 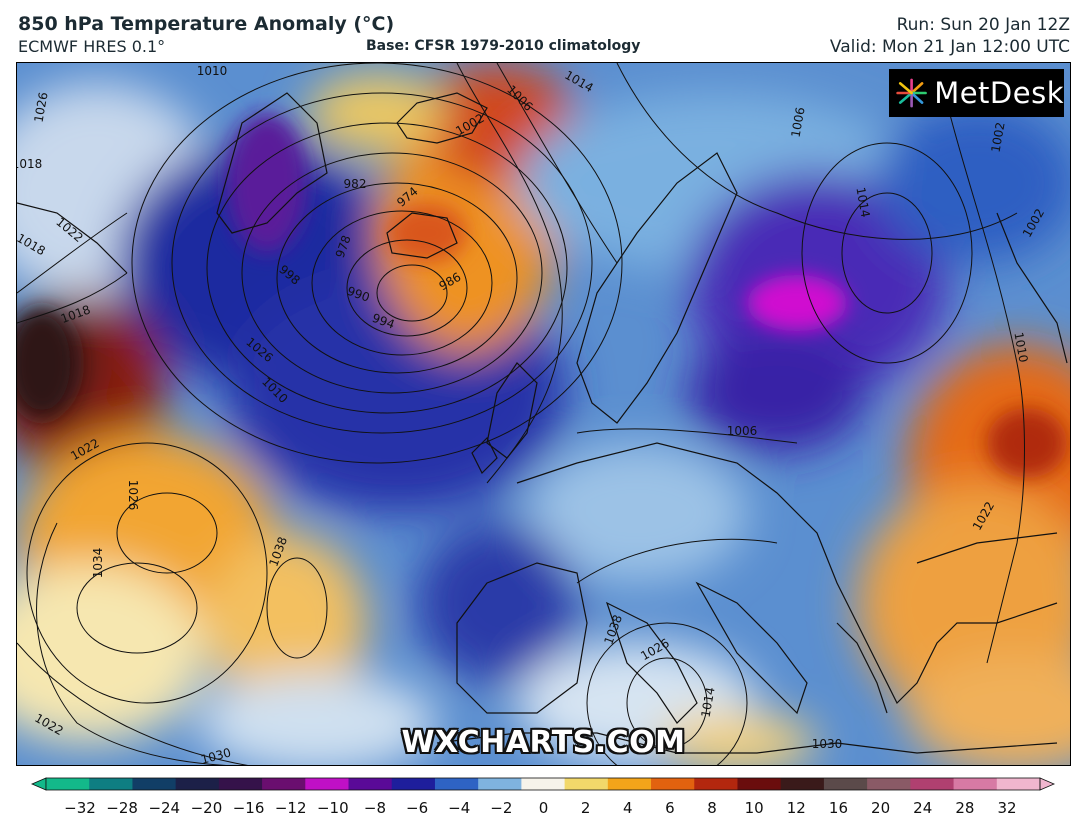 I want to click on colorbar-min-arrow, so click(x=38, y=784).